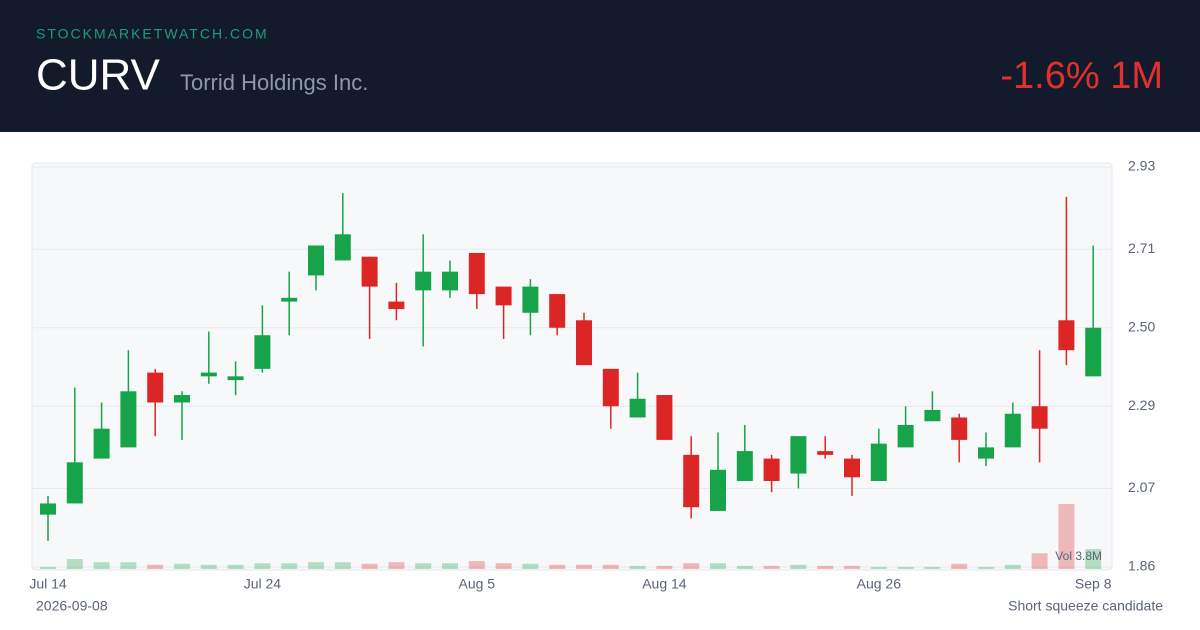 Image resolution: width=1200 pixels, height=630 pixels. What do you see at coordinates (1141, 566) in the screenshot?
I see `y-tick-label: 1.86` at bounding box center [1141, 566].